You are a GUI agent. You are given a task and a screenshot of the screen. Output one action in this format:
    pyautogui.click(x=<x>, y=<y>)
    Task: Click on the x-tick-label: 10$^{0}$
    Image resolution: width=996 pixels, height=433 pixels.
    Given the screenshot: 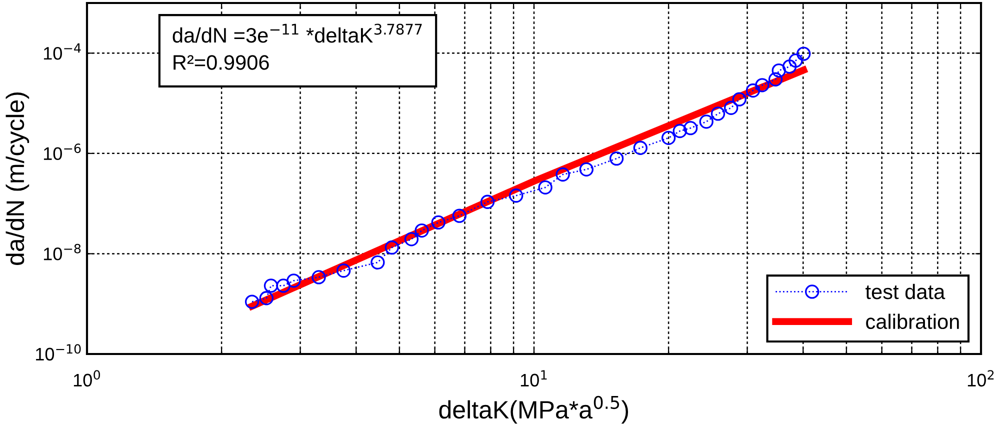 What is the action you would take?
    pyautogui.click(x=87, y=378)
    